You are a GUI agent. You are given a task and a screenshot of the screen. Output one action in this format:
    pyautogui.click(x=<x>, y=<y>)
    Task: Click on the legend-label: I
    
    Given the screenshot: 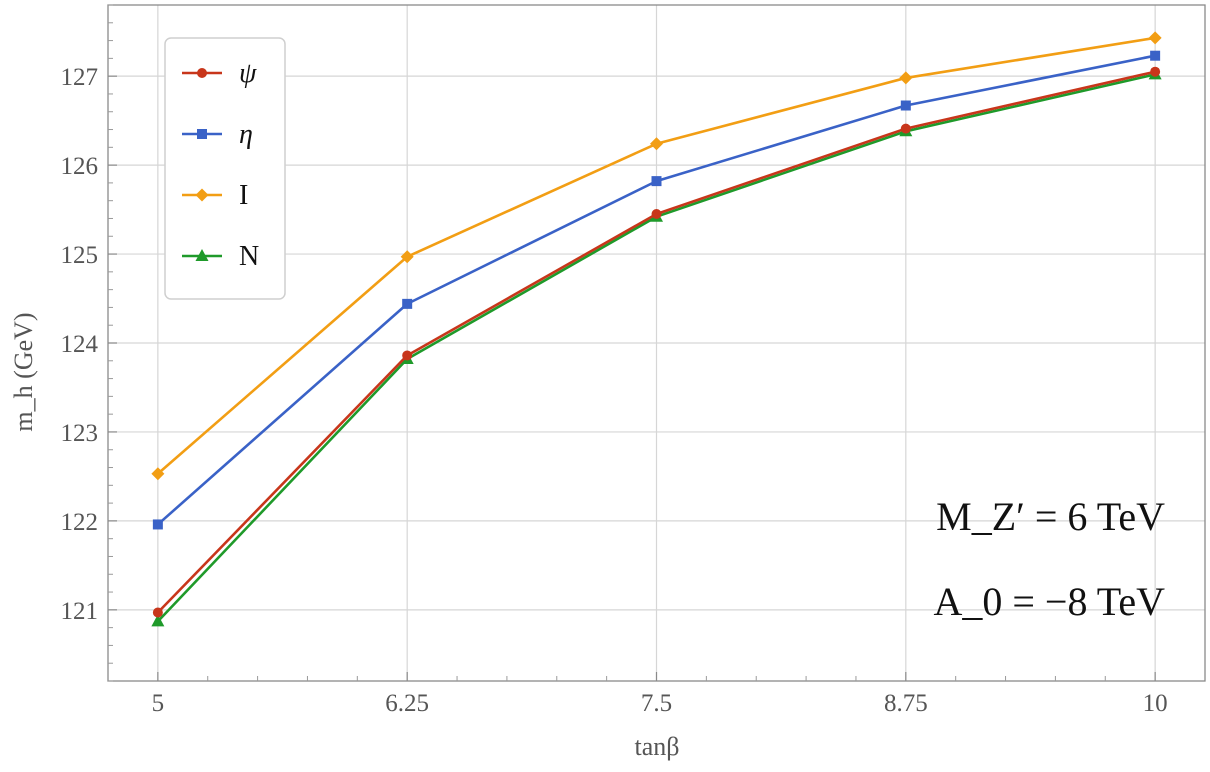 What is the action you would take?
    pyautogui.click(x=243, y=195)
    